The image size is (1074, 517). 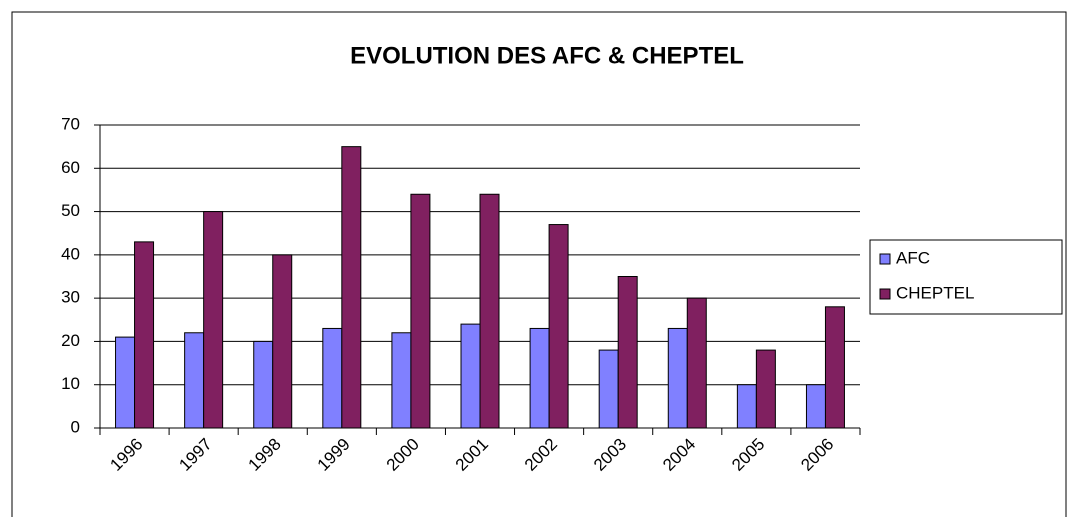 I want to click on legend-box, so click(x=966, y=277).